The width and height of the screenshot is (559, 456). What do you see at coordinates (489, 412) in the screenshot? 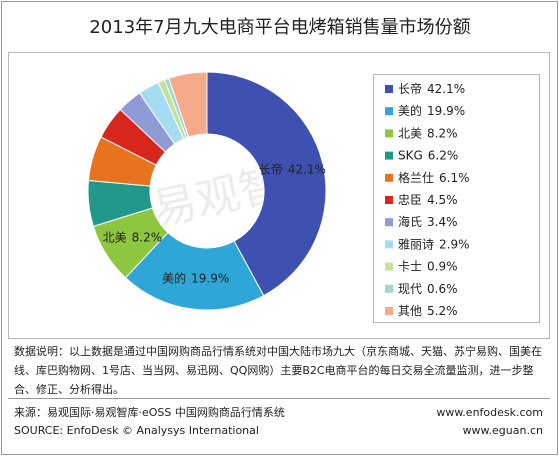
I see `site: www.enfodesk.com` at bounding box center [489, 412].